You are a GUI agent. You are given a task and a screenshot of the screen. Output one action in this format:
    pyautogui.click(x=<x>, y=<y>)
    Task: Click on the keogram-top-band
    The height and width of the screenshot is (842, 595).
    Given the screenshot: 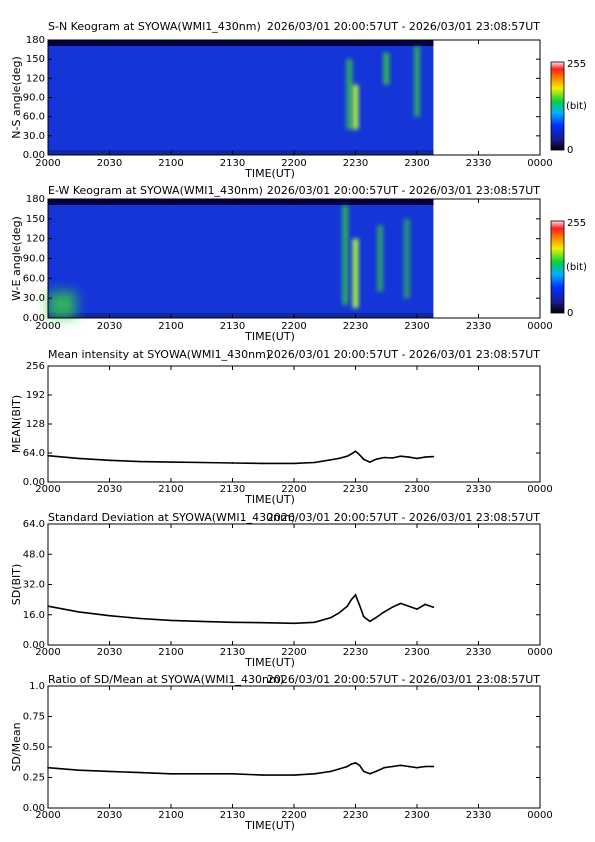 What is the action you would take?
    pyautogui.click(x=241, y=202)
    